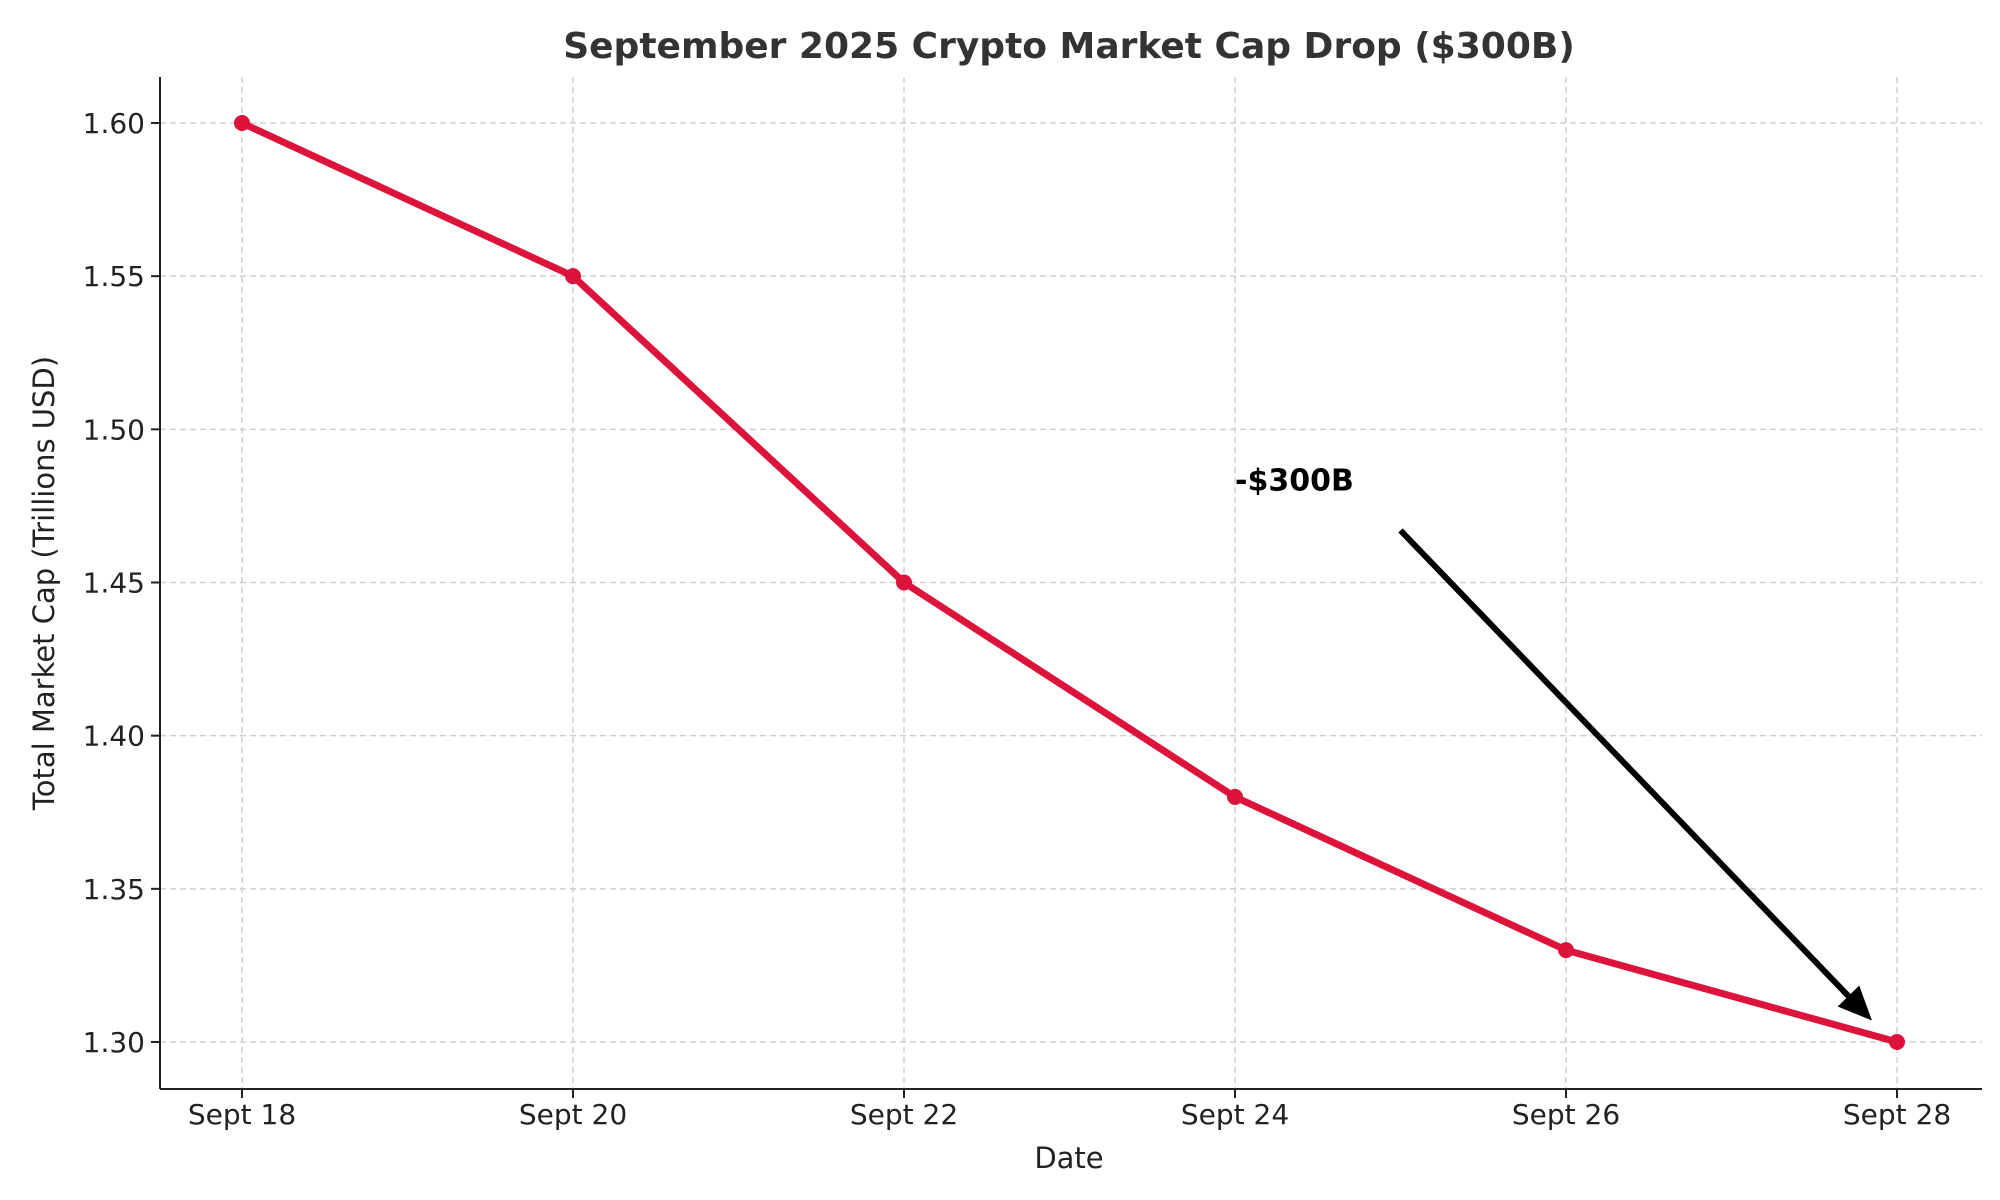 This screenshot has height=1200, width=2000. I want to click on x-axis-label: Date, so click(1068, 1158).